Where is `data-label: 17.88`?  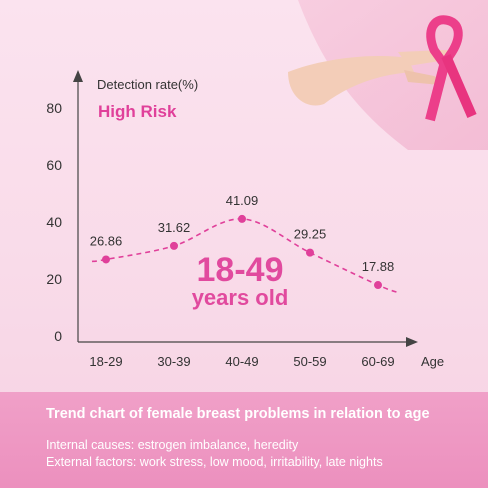 data-label: 17.88 is located at coordinates (378, 266).